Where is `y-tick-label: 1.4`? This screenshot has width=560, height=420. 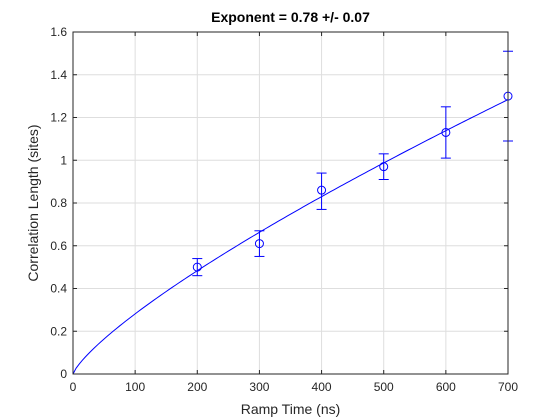 y-tick-label: 1.4 is located at coordinates (58, 75).